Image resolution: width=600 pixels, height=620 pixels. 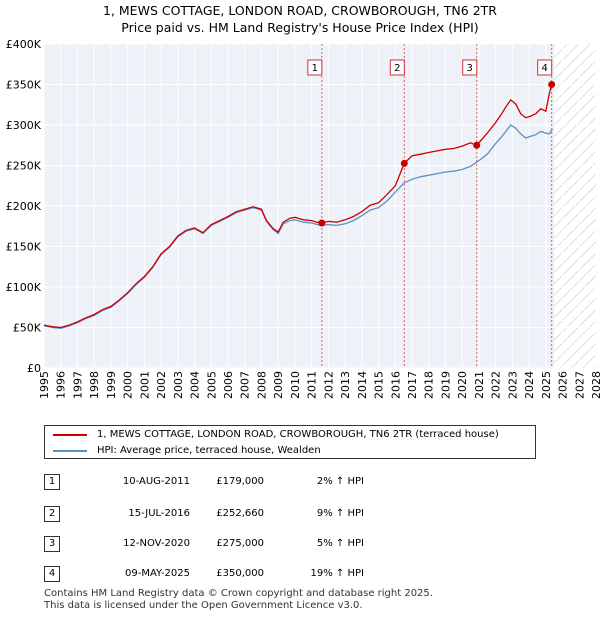 I want to click on transaction-date: 12-NOV-2020, so click(x=156, y=543).